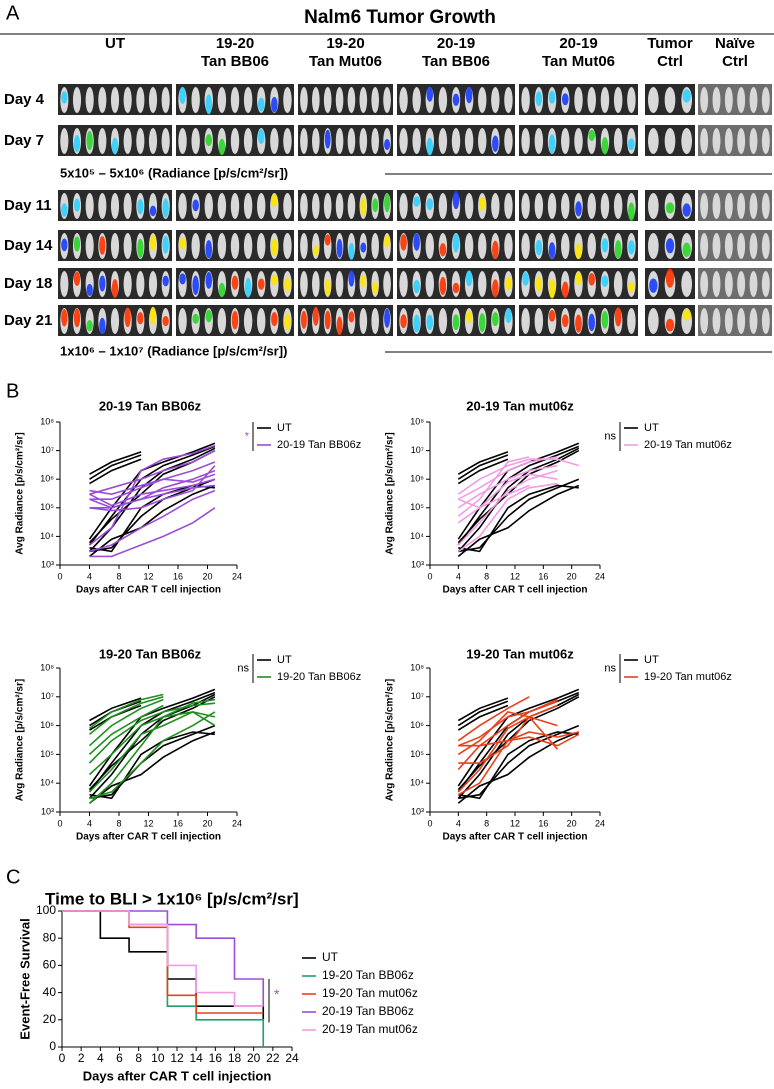  What do you see at coordinates (59, 576) in the screenshot?
I see `x-tick-label: 0` at bounding box center [59, 576].